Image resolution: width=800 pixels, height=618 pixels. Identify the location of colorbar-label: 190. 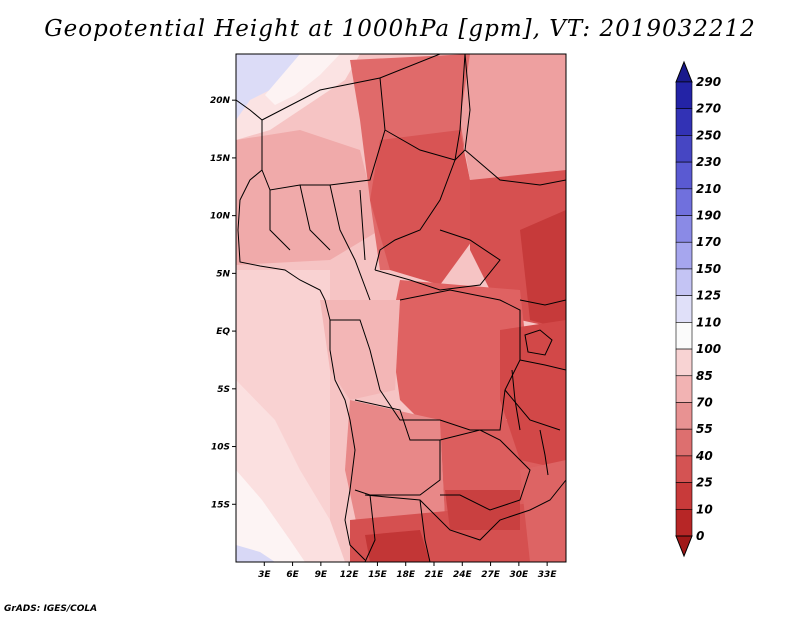
(708, 216).